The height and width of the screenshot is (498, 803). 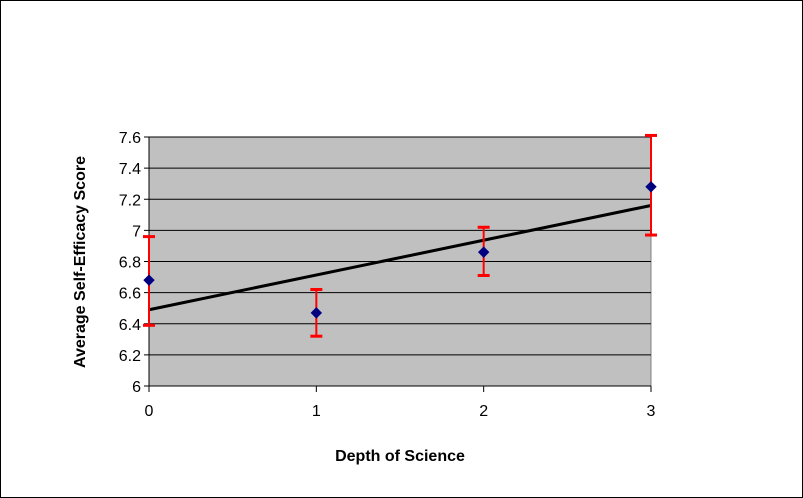 I want to click on y-axis-title: Average Self-Efficacy Score, so click(x=80, y=262).